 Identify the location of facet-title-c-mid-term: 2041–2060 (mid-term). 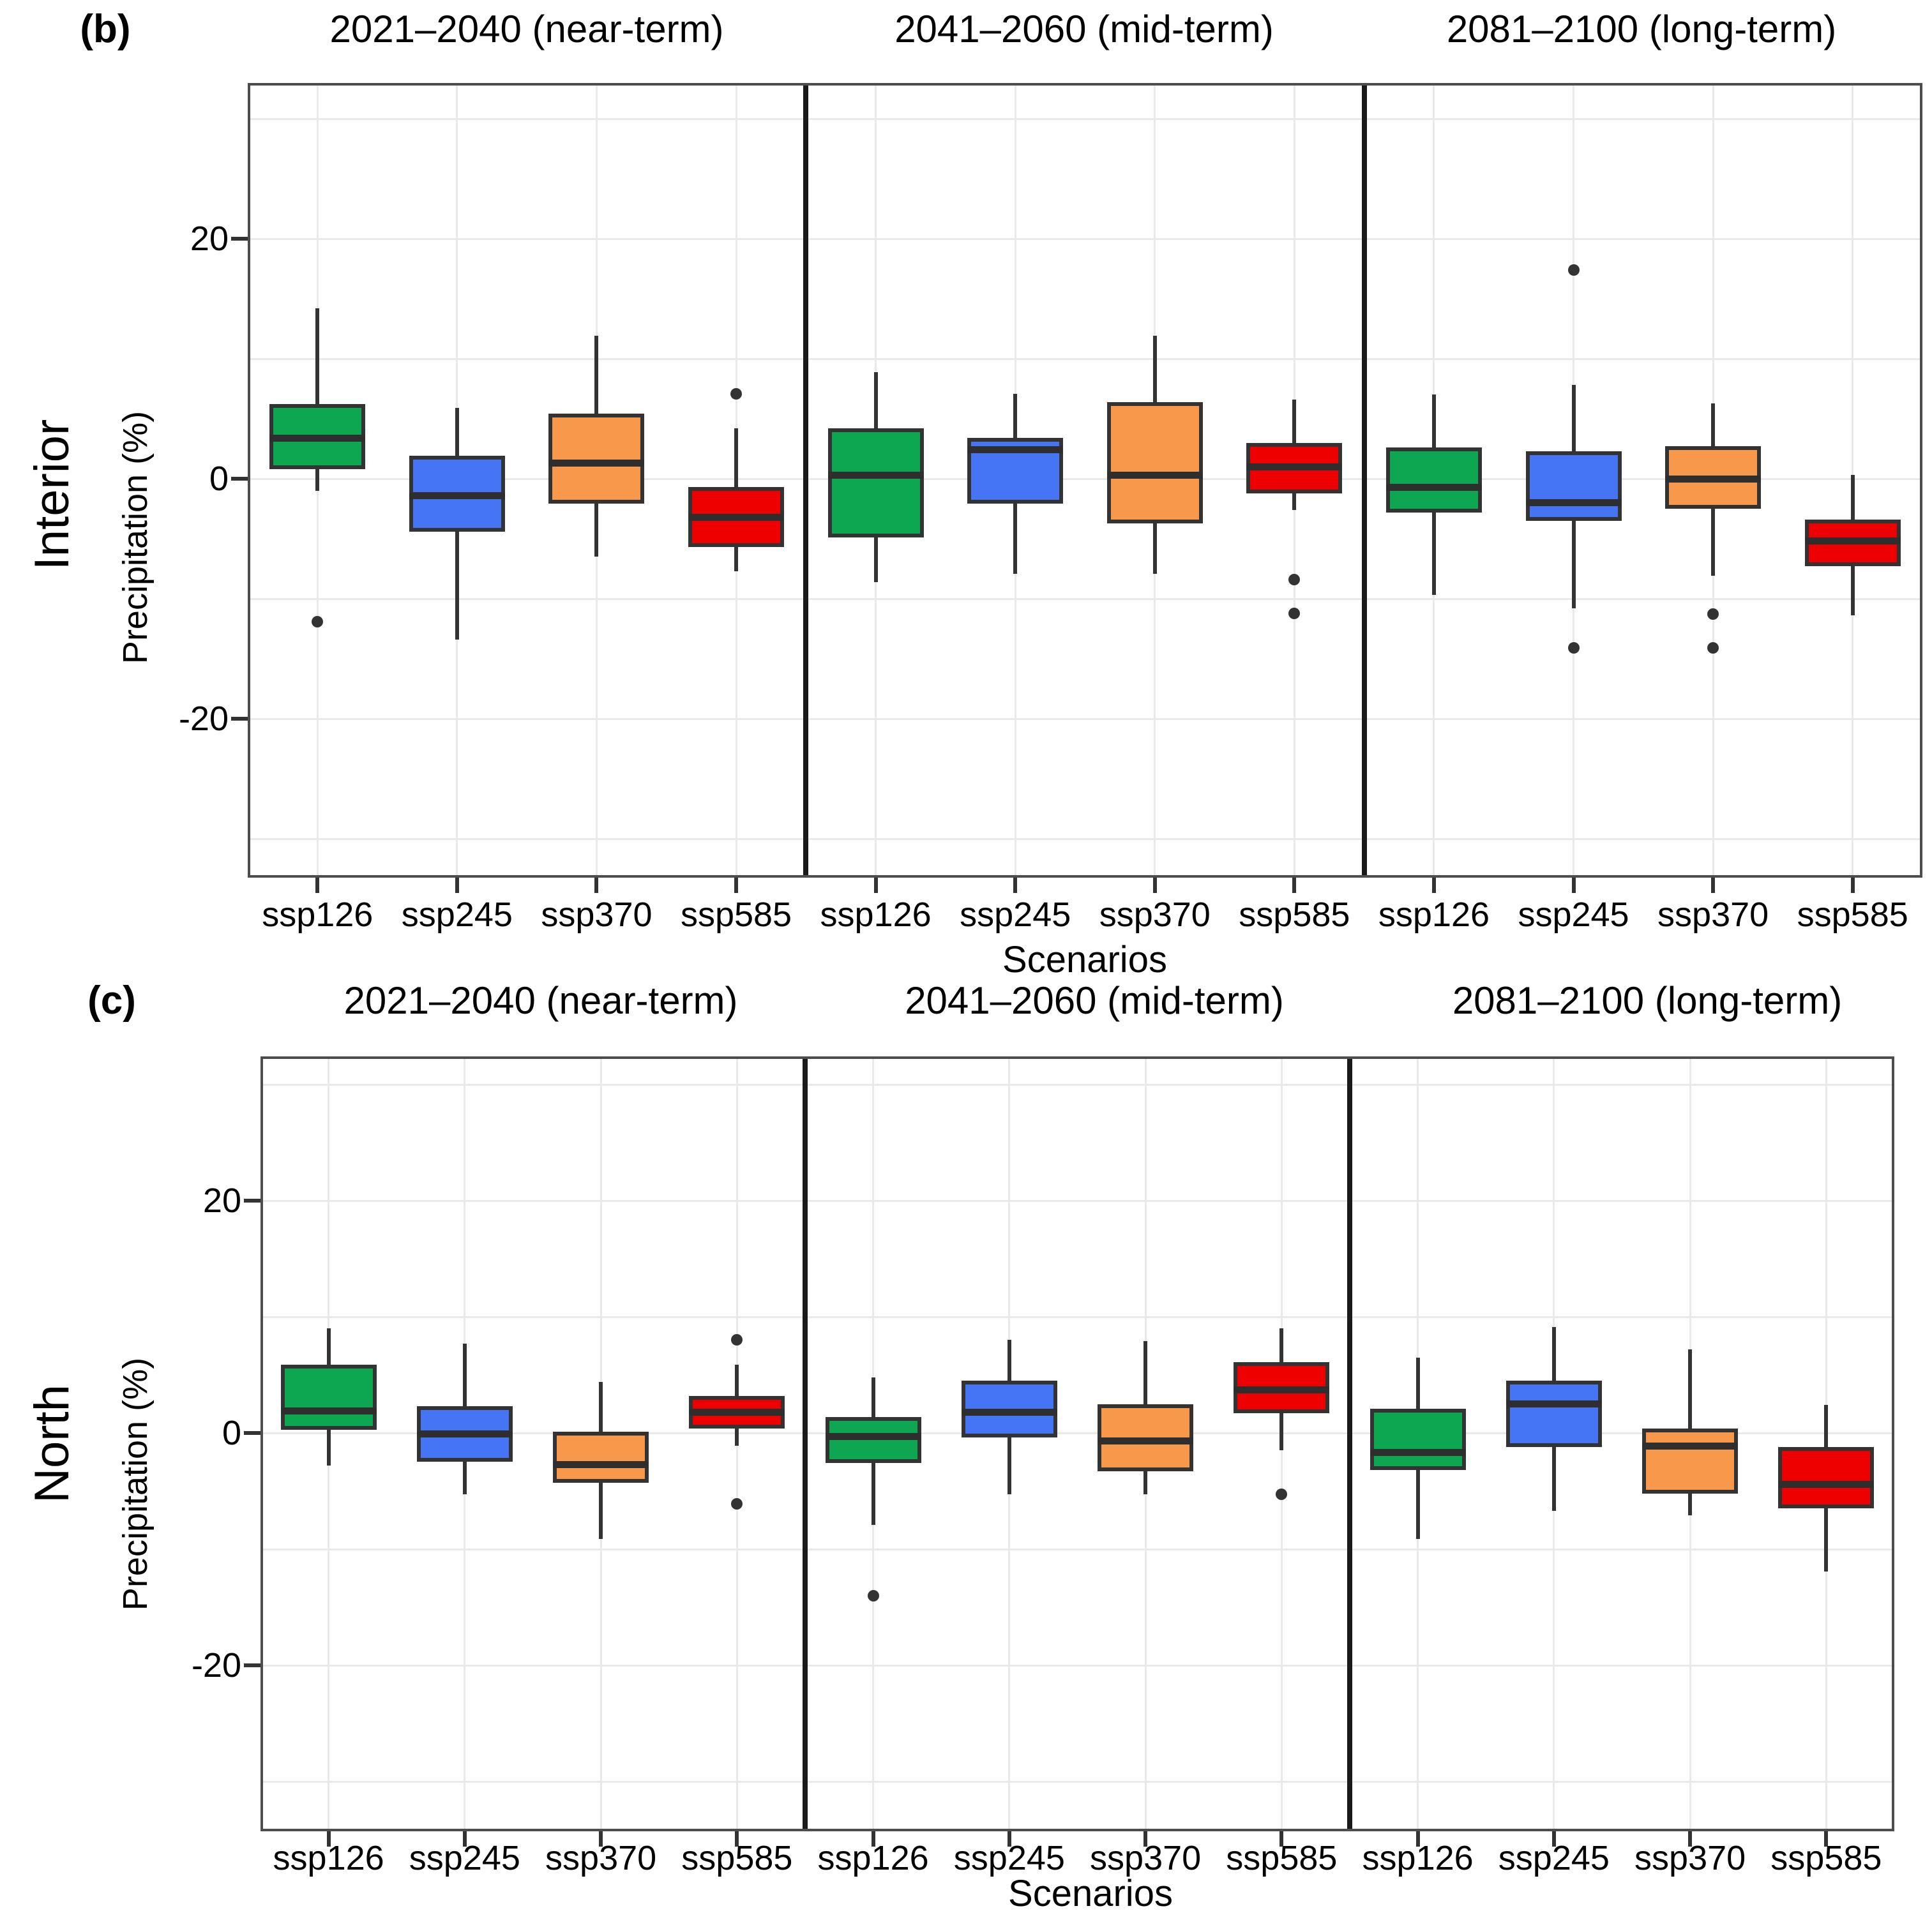
(1094, 1001).